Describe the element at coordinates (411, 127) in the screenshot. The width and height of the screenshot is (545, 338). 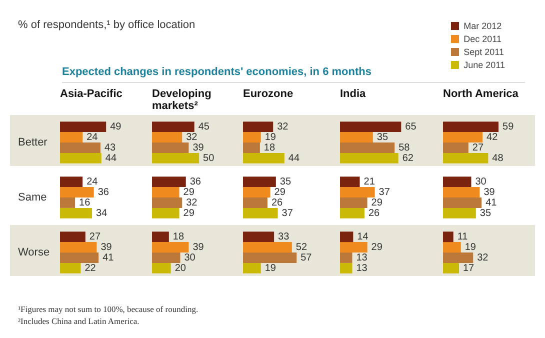
I see `data-label: 65` at that location.